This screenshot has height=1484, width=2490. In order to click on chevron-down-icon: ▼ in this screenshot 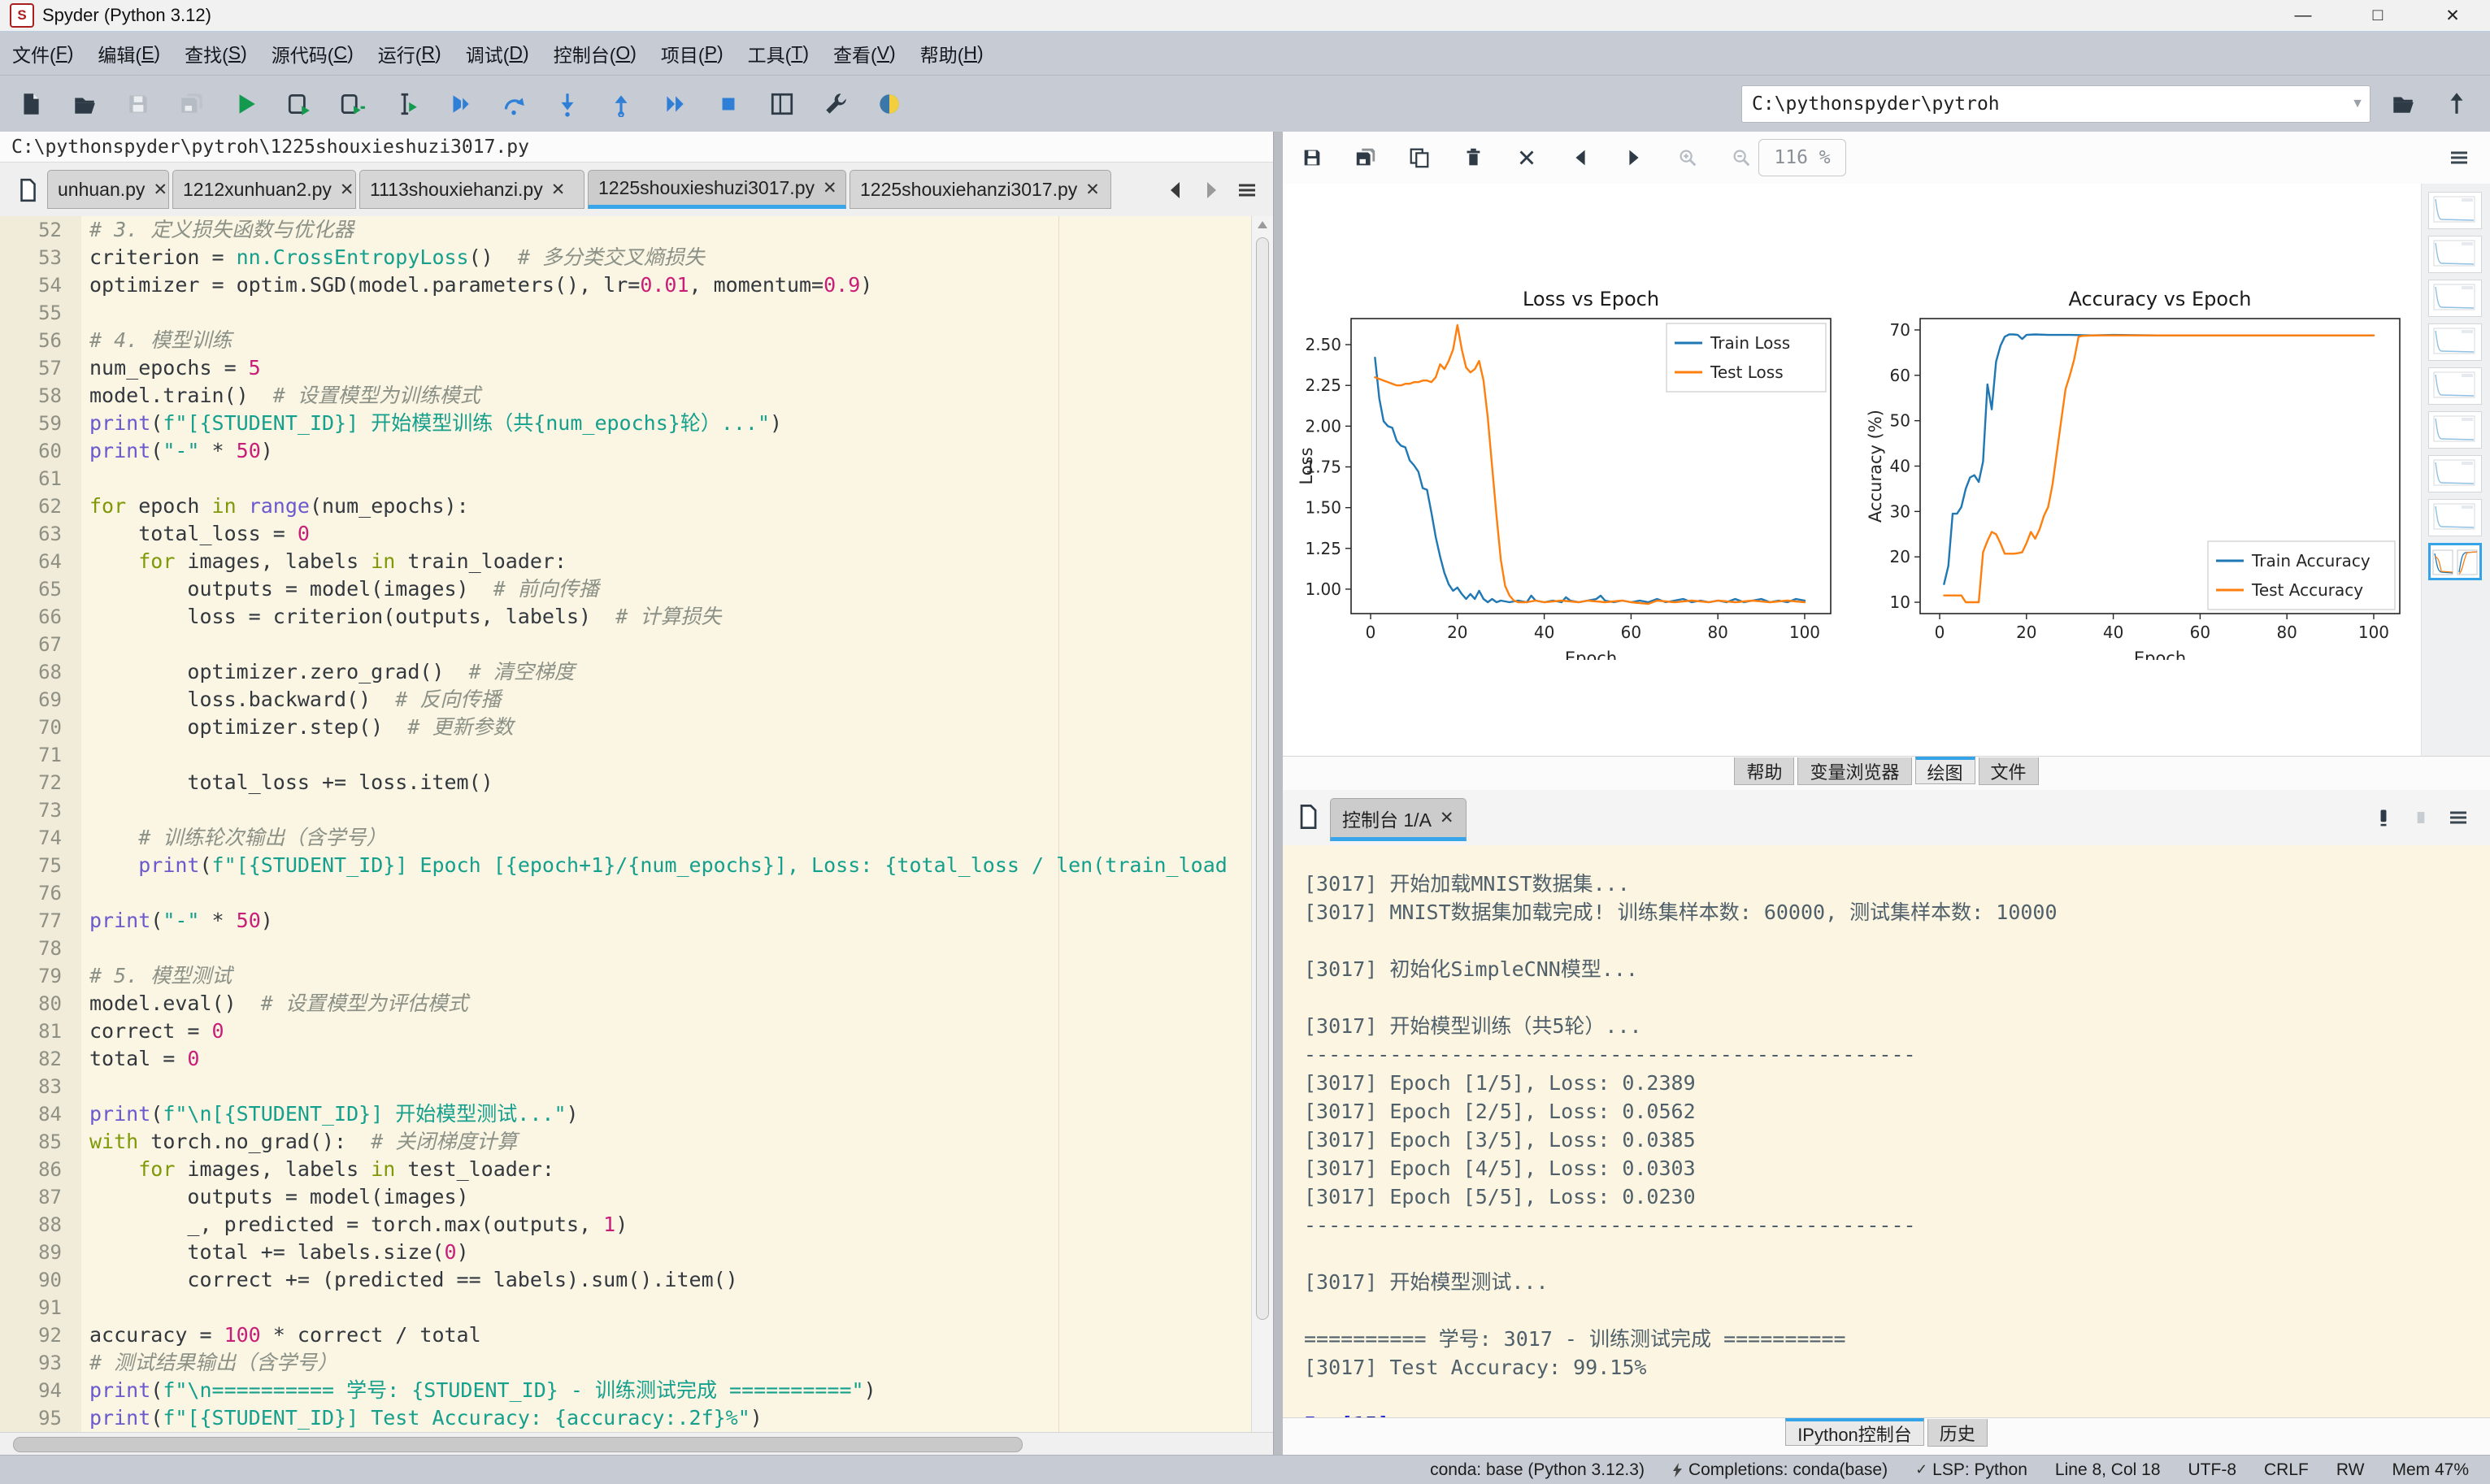, I will do `click(2357, 104)`.